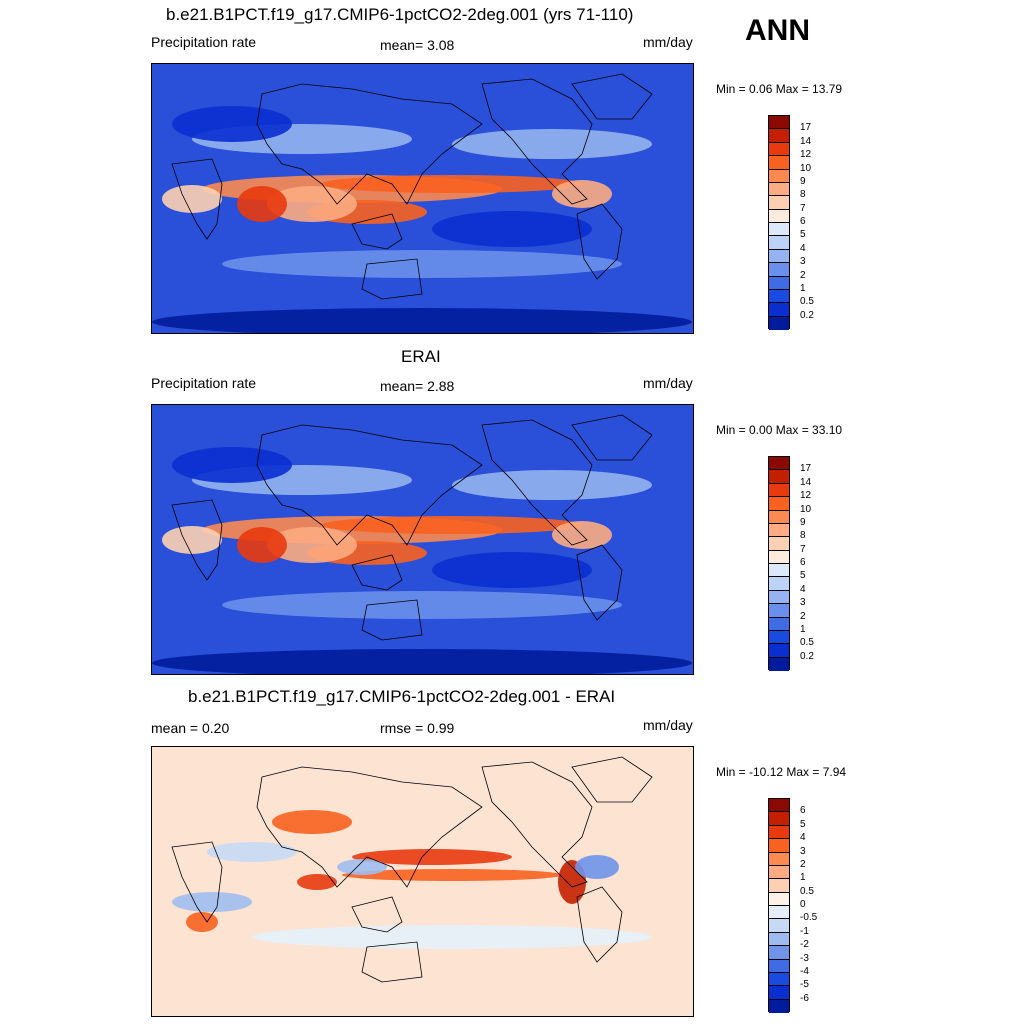 This screenshot has width=1024, height=1024. Describe the element at coordinates (781, 772) in the screenshot. I see `min-max-label: Min = -10.12 Max = 7.94` at that location.